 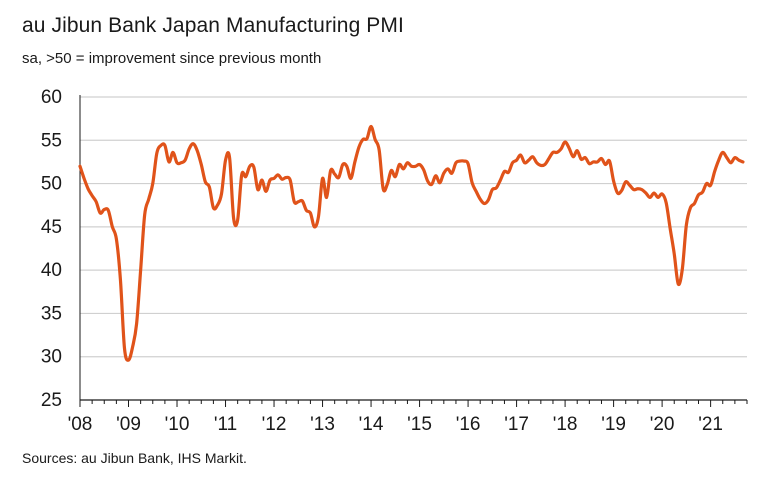 I want to click on y-tick-label: 60, so click(x=51, y=97).